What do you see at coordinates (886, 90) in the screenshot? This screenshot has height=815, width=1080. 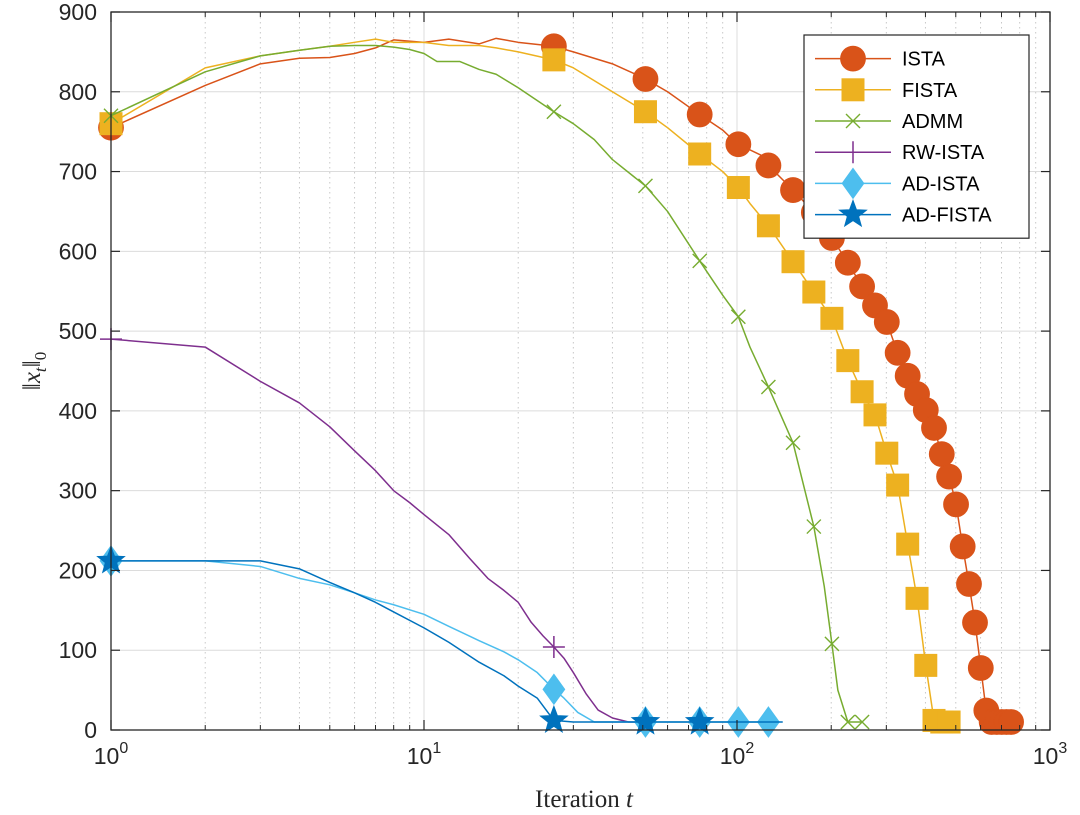 I see `legend-entry-fista: FISTA` at bounding box center [886, 90].